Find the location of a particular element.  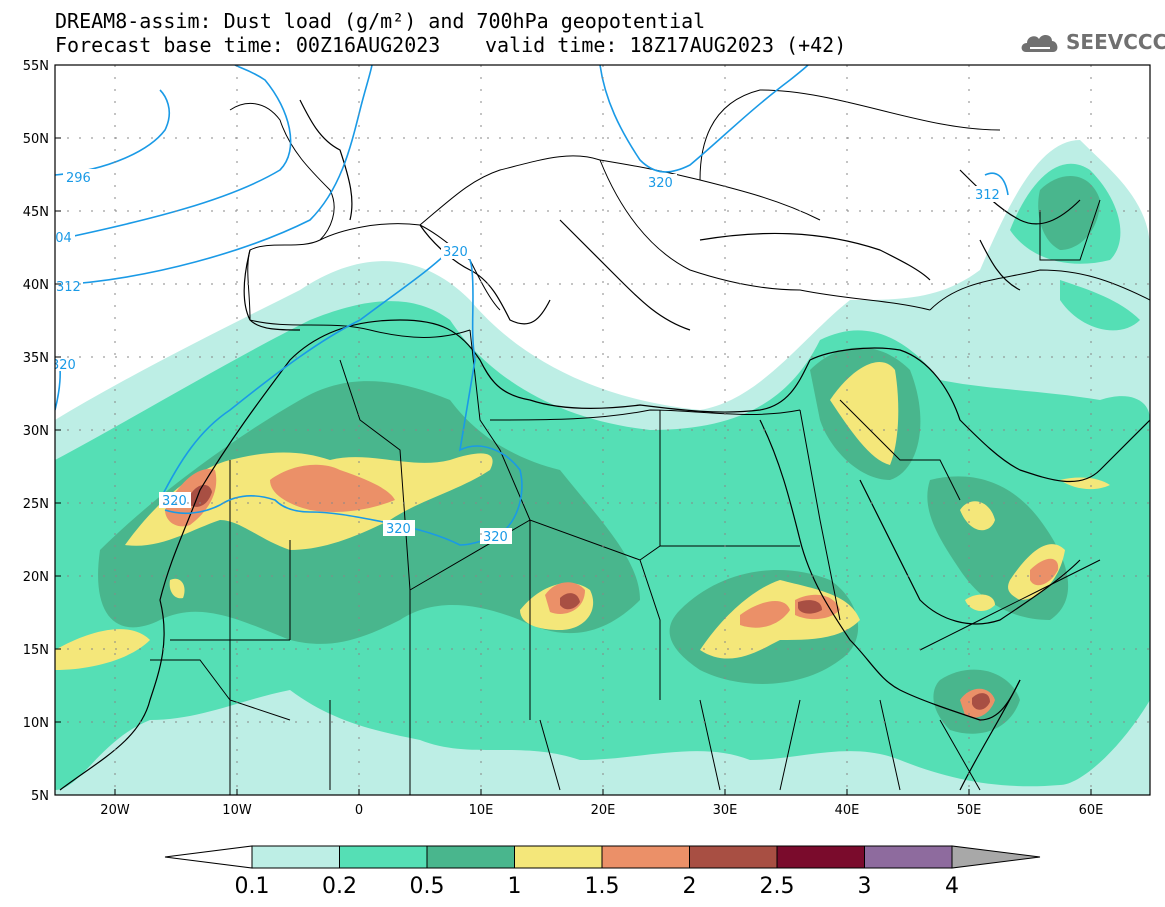

contour-label-296: 296 is located at coordinates (78, 178).